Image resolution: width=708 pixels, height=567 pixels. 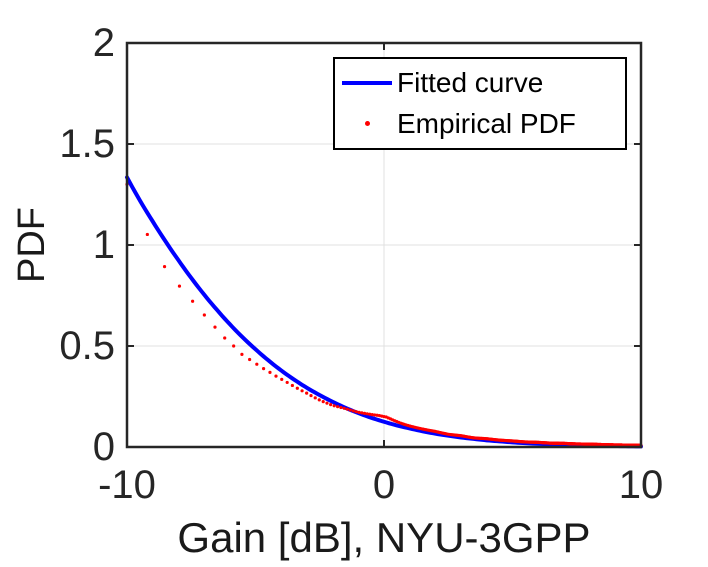 What do you see at coordinates (103, 245) in the screenshot?
I see `y-tick-label: 1` at bounding box center [103, 245].